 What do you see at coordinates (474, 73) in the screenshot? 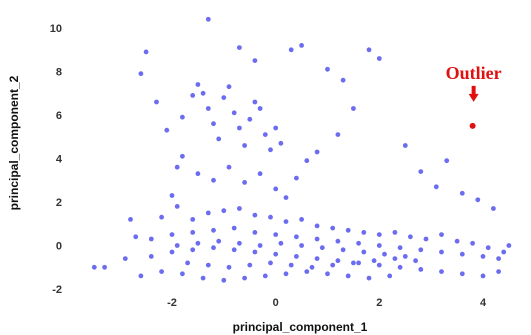
I see `outlier-label: Outlier` at bounding box center [474, 73].